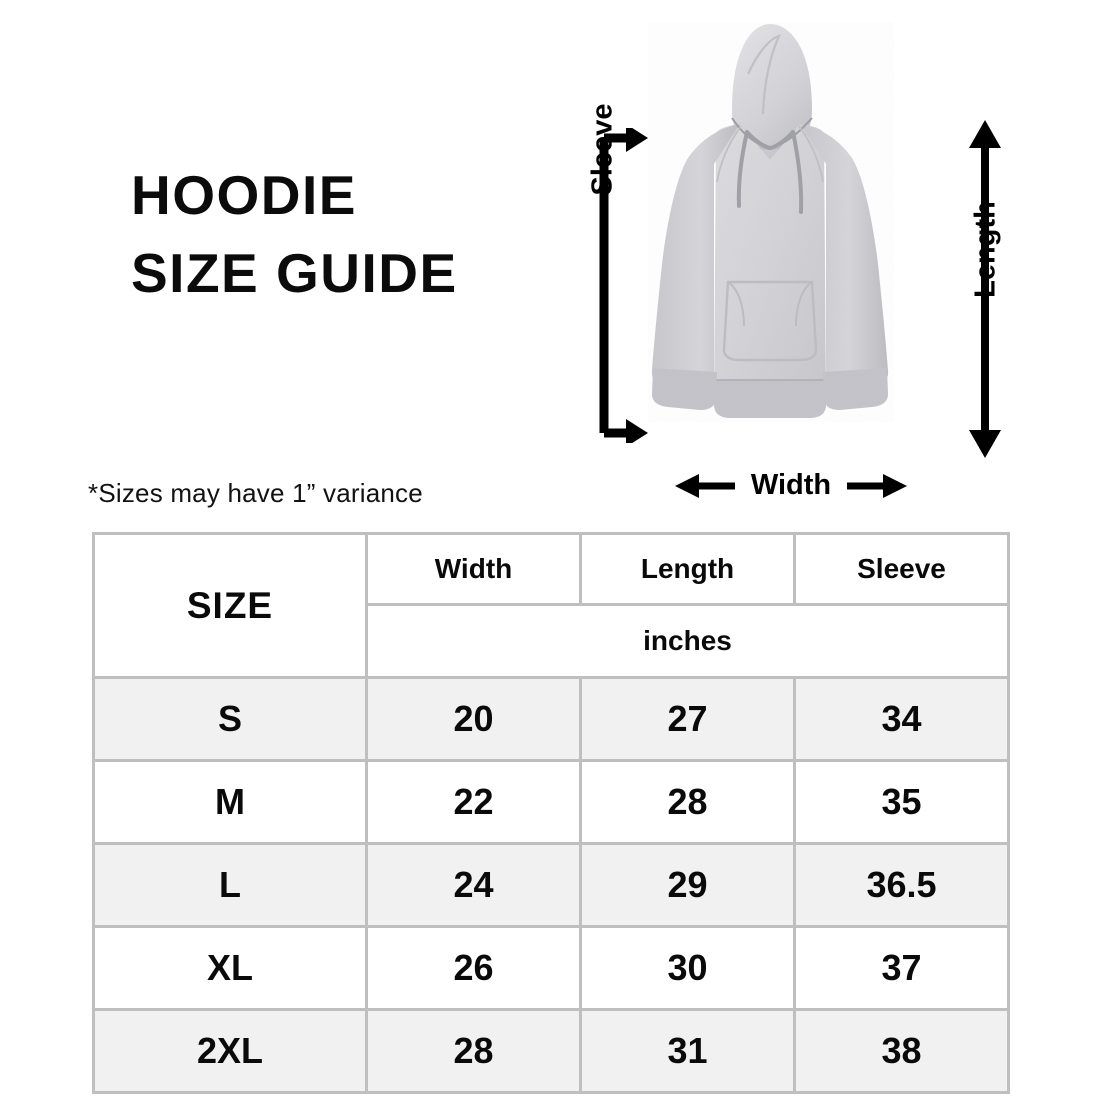 The height and width of the screenshot is (1100, 1100). What do you see at coordinates (230, 1051) in the screenshot?
I see `cell-size: 2XL` at bounding box center [230, 1051].